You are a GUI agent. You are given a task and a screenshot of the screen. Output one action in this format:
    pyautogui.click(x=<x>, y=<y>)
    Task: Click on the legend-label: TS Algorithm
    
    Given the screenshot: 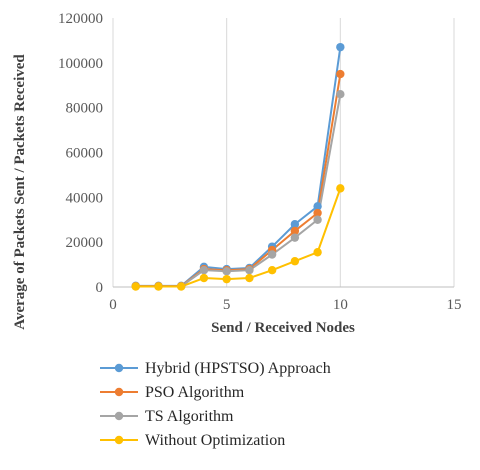 What is the action you would take?
    pyautogui.click(x=189, y=416)
    